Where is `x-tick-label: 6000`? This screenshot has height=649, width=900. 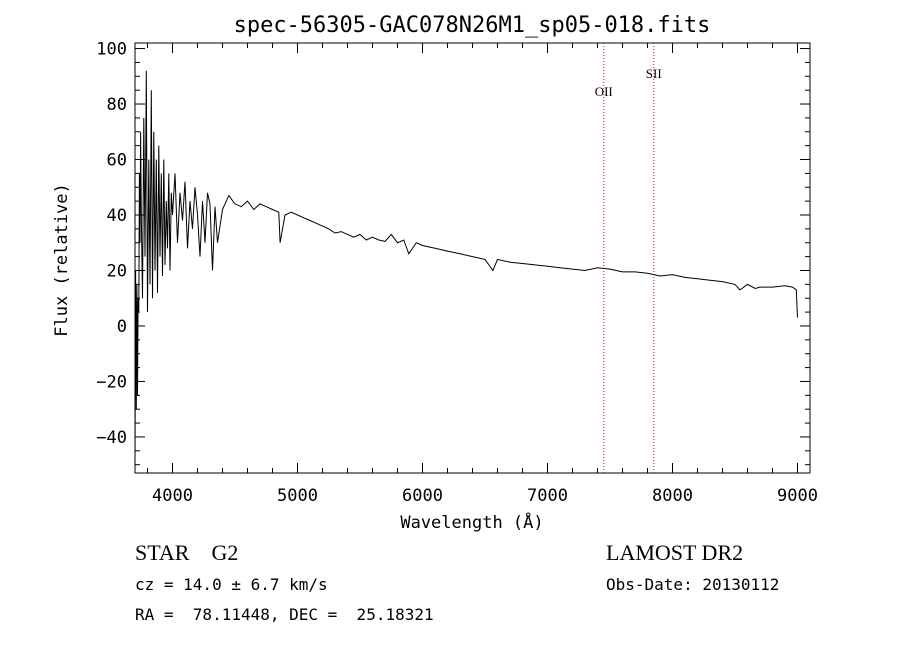 x-tick-label: 6000 is located at coordinates (422, 496).